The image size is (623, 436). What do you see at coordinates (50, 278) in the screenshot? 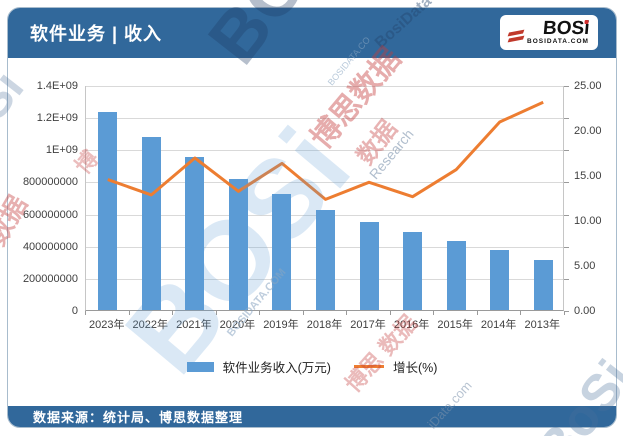
I see `left-axis-tick-label: 200000000` at bounding box center [50, 278].